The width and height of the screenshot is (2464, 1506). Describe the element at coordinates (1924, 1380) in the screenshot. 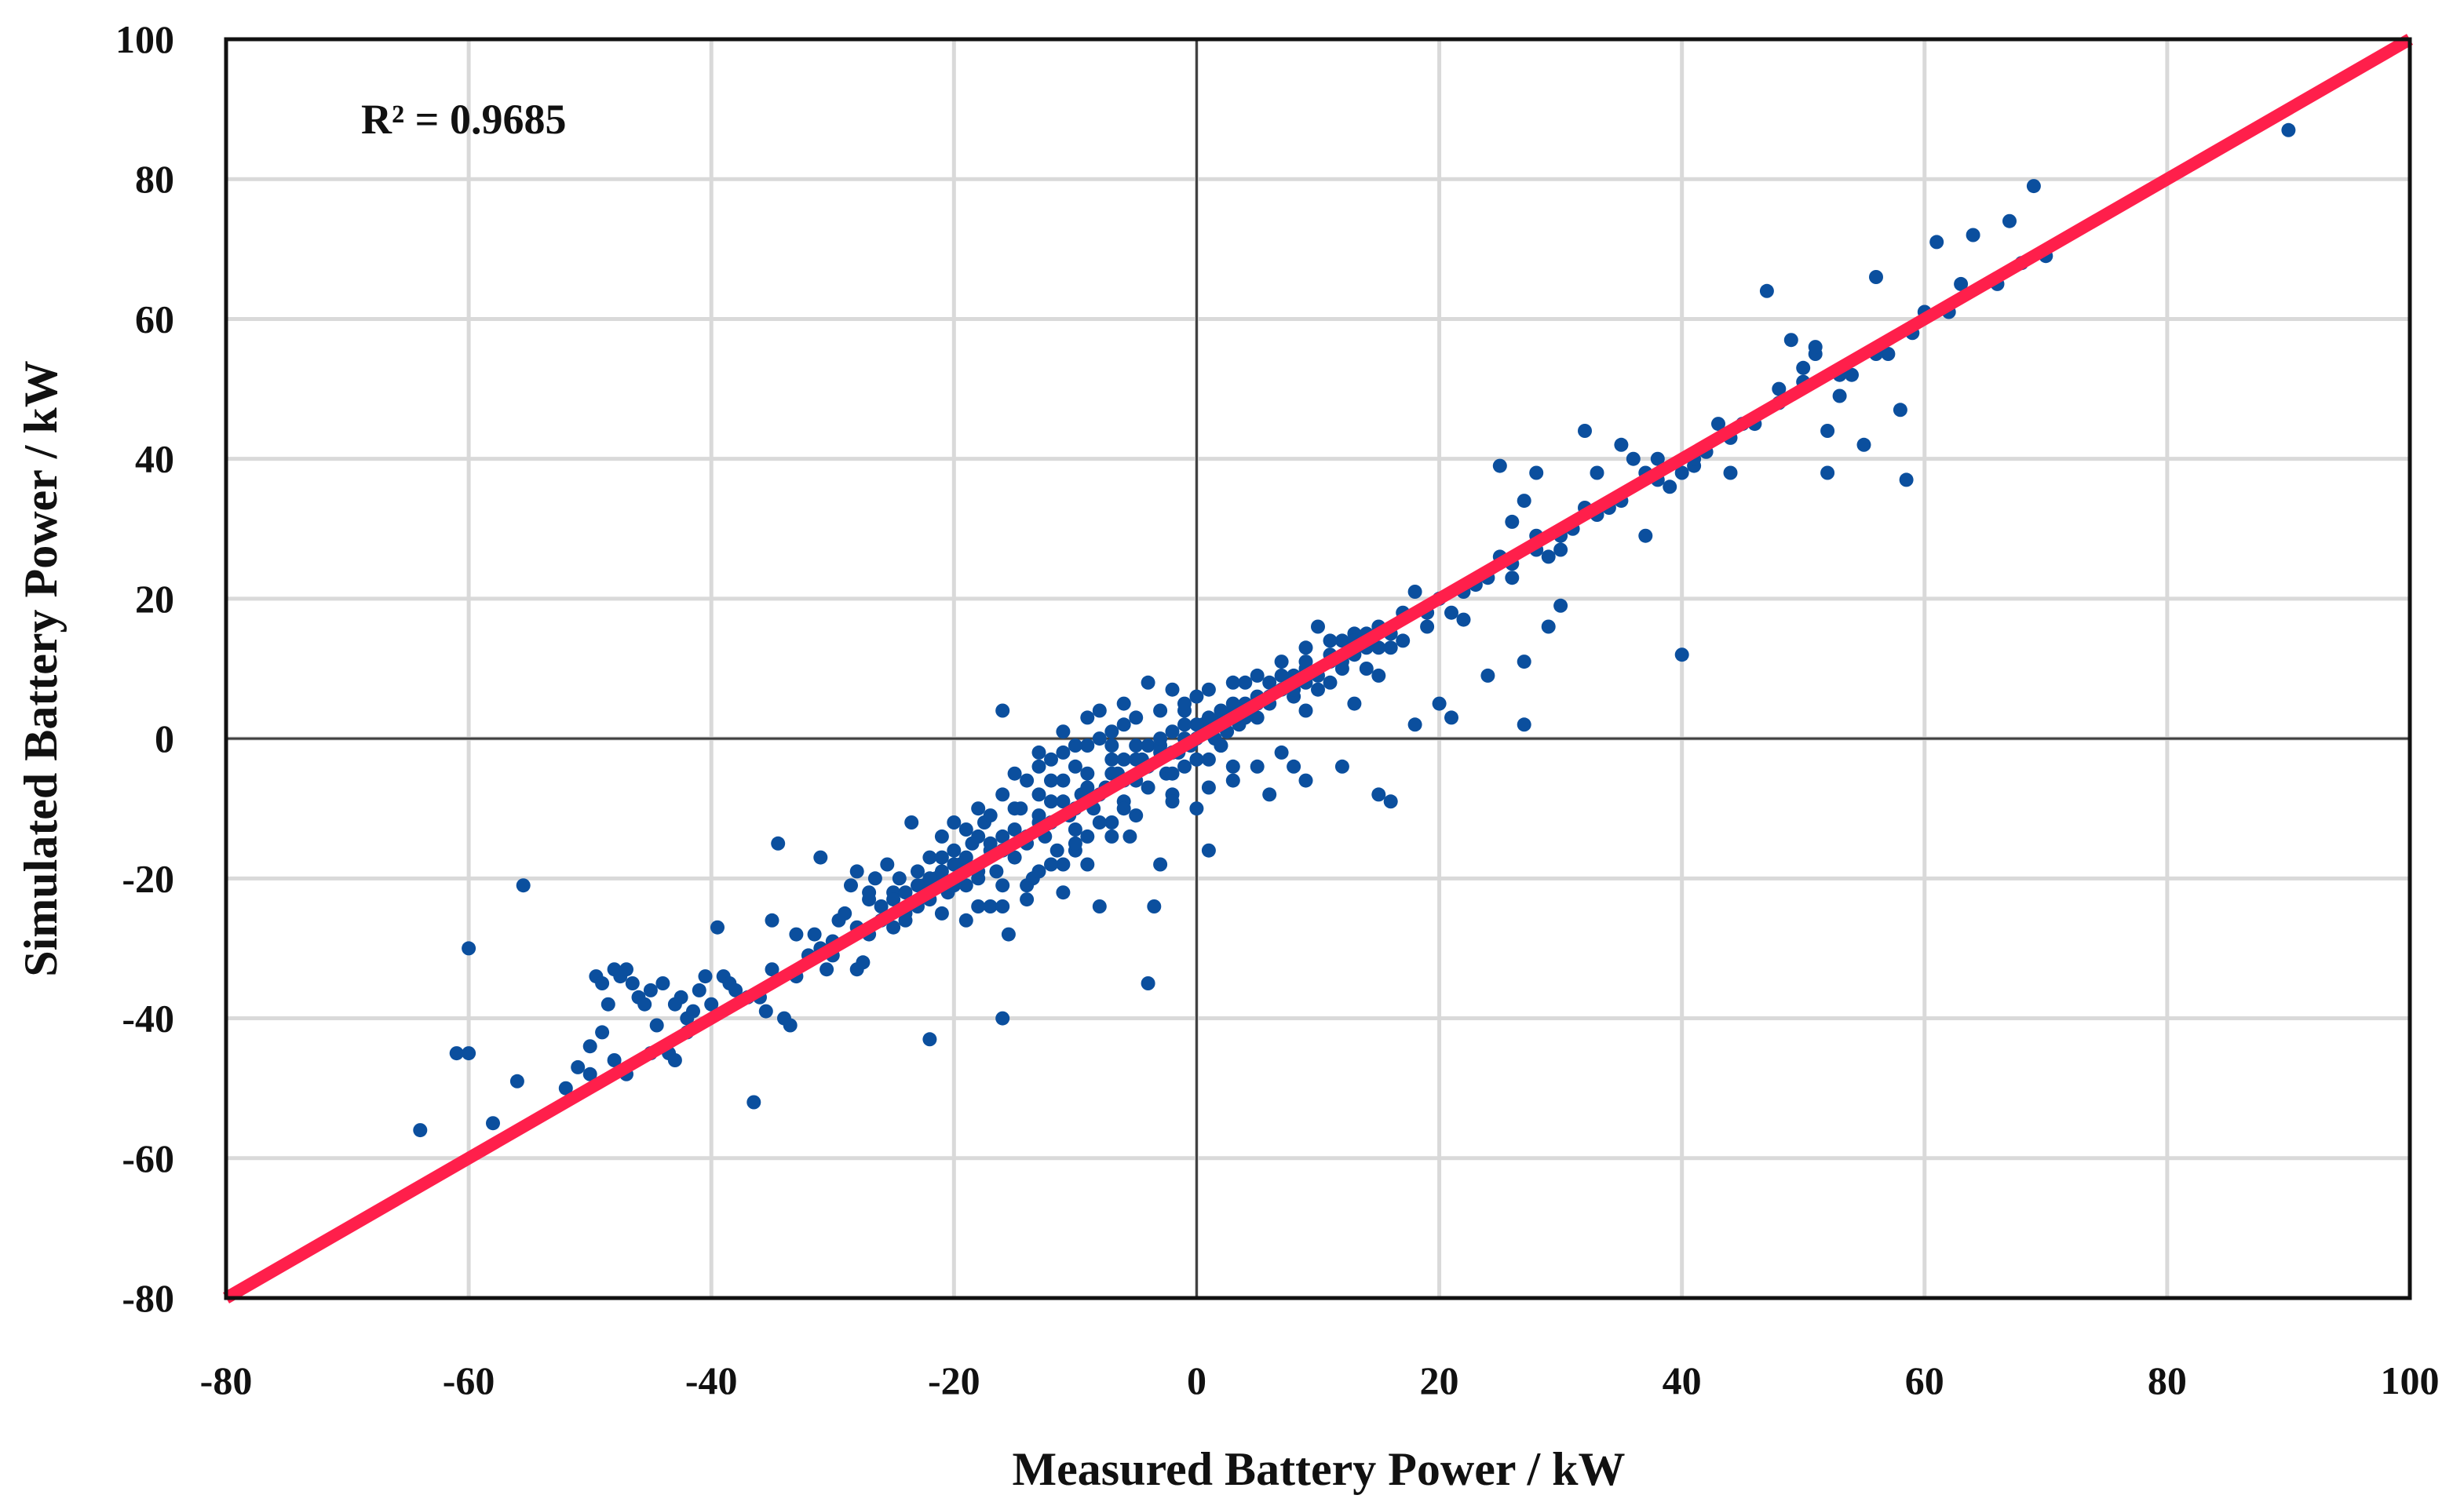

I see `x-tick-label: 60` at that location.